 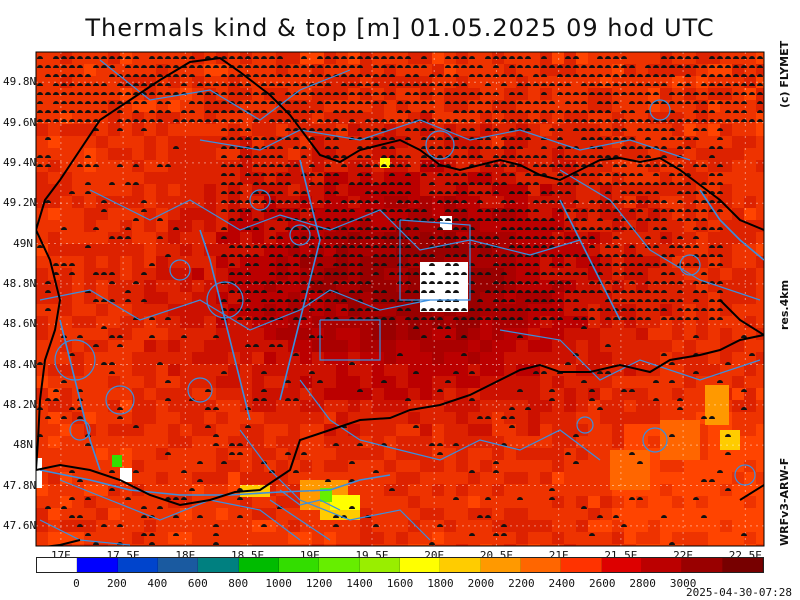 I want to click on lat-label: 49.8N, so click(x=20, y=82).